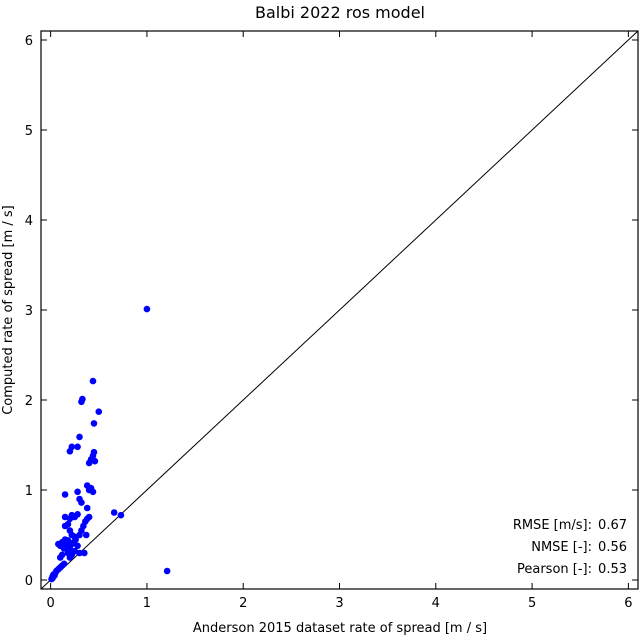 The height and width of the screenshot is (640, 640). I want to click on stat-label: RMSE [m/s]:, so click(552, 525).